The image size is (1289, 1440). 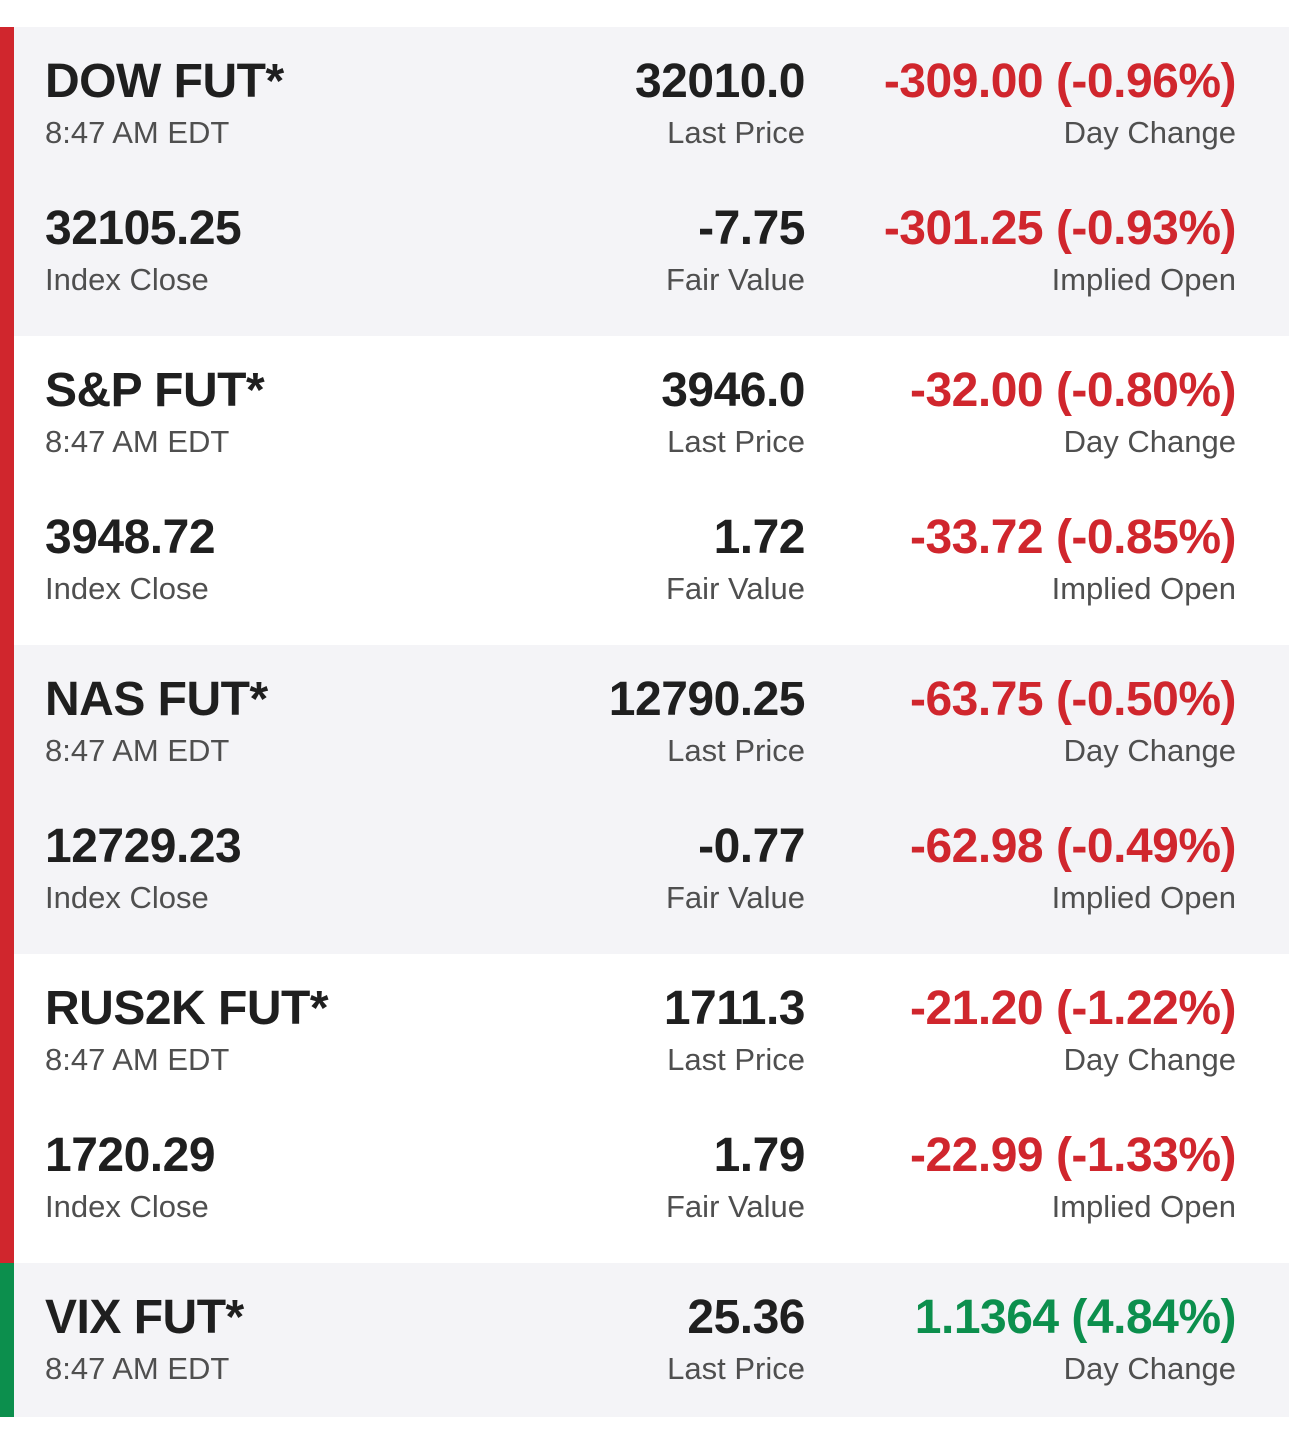 What do you see at coordinates (1060, 81) in the screenshot?
I see `day-change-value: -309.00 (-0.96%)` at bounding box center [1060, 81].